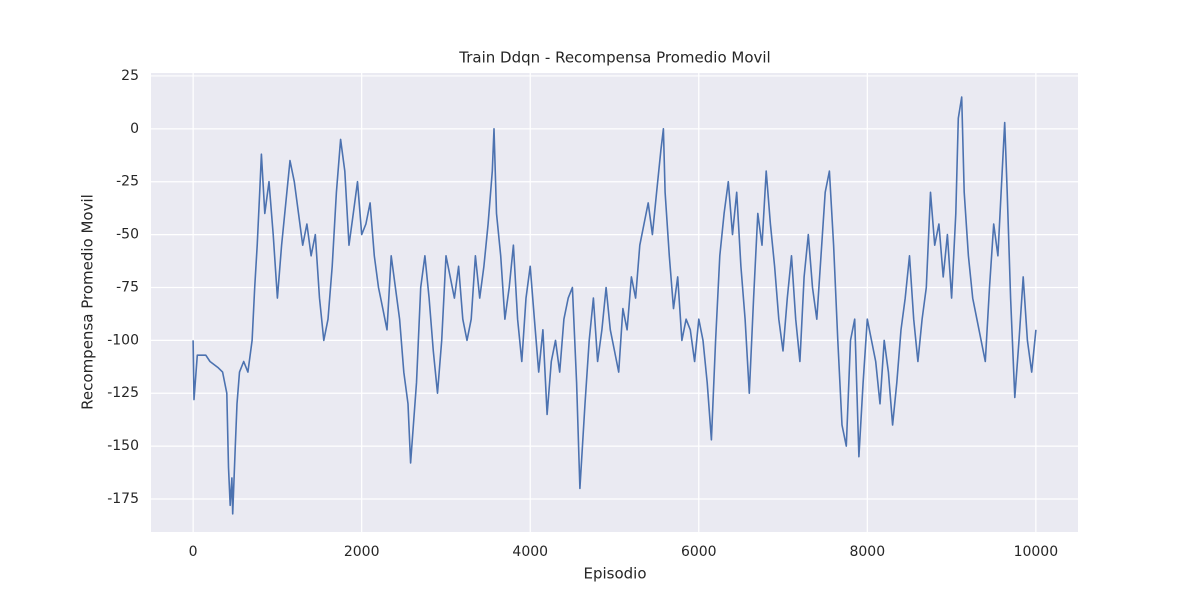 The width and height of the screenshot is (1200, 600). I want to click on y-tick-label: -100, so click(123, 340).